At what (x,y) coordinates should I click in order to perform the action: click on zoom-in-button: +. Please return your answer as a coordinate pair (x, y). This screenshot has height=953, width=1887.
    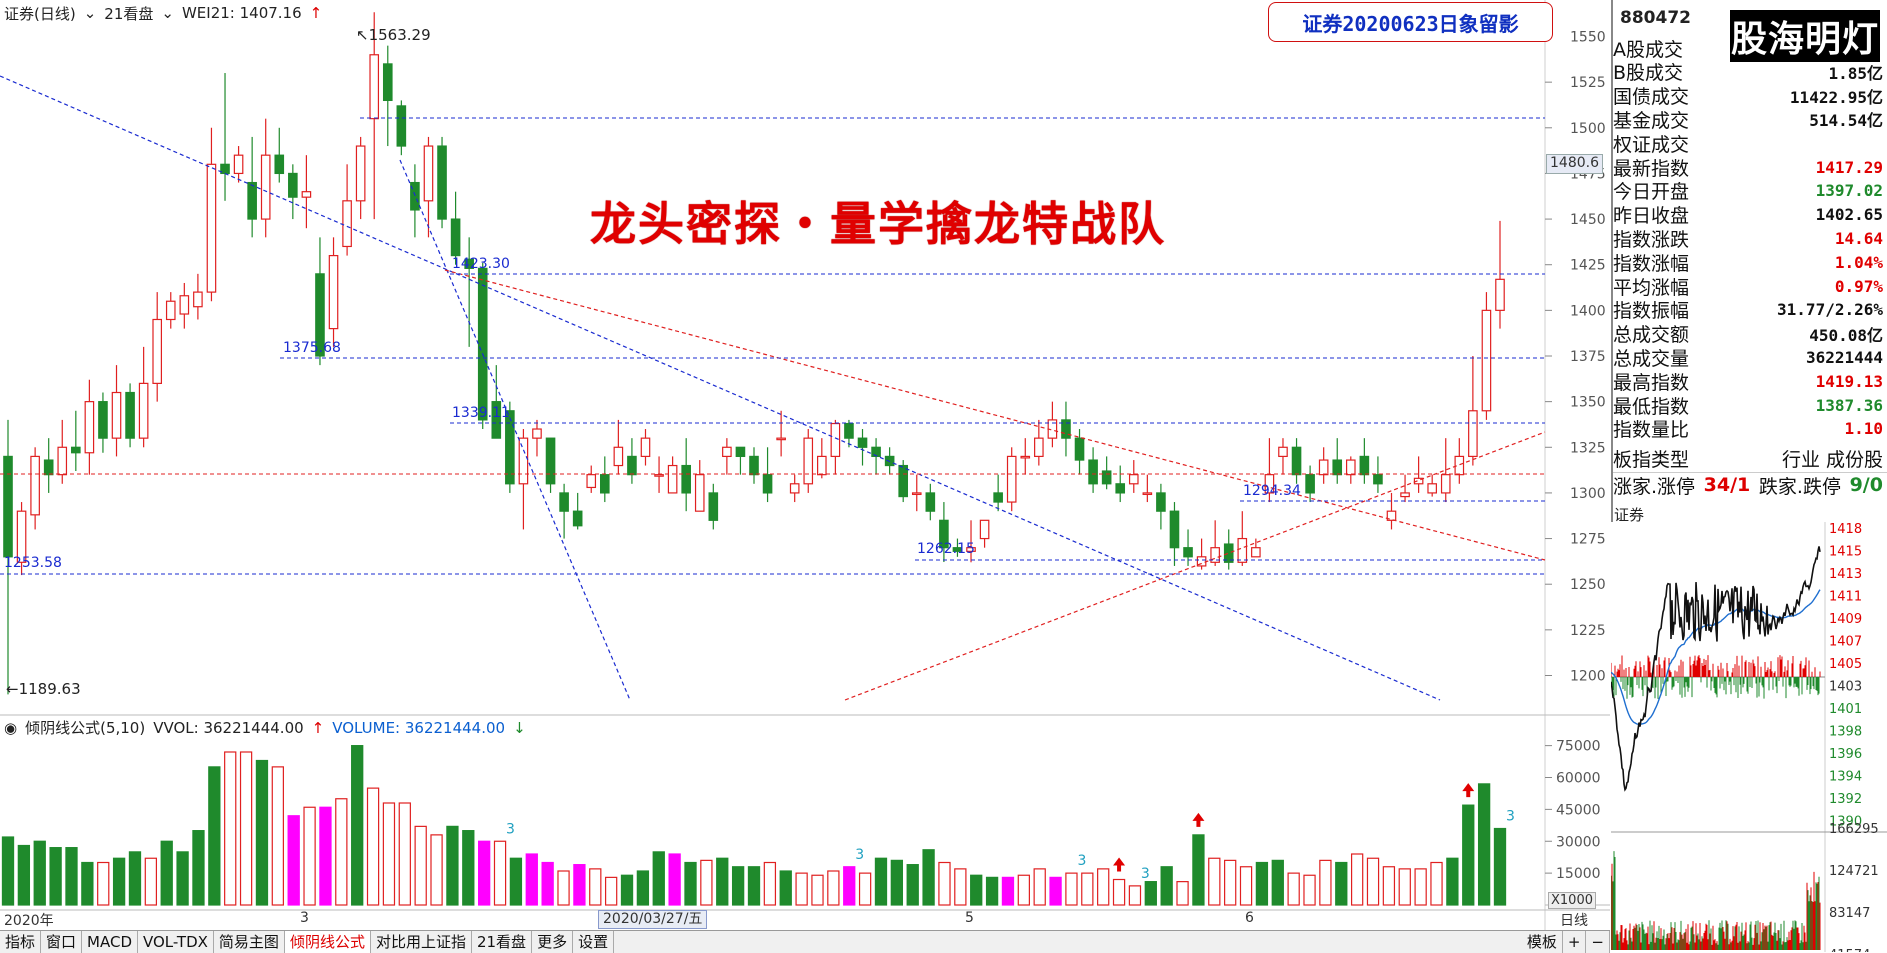
    Looking at the image, I should click on (1575, 942).